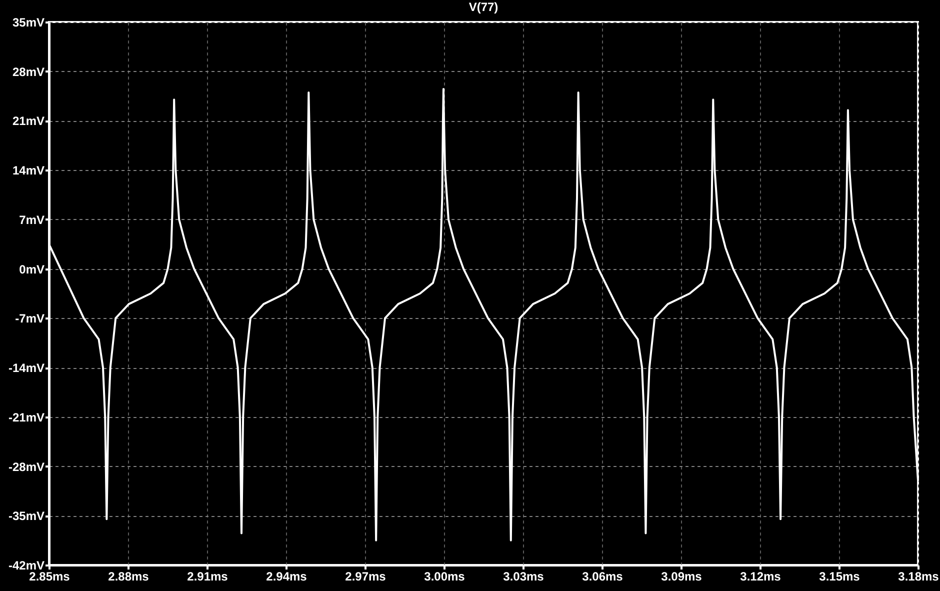 The width and height of the screenshot is (940, 591). I want to click on x-tick-label: 2.85ms, so click(49, 577).